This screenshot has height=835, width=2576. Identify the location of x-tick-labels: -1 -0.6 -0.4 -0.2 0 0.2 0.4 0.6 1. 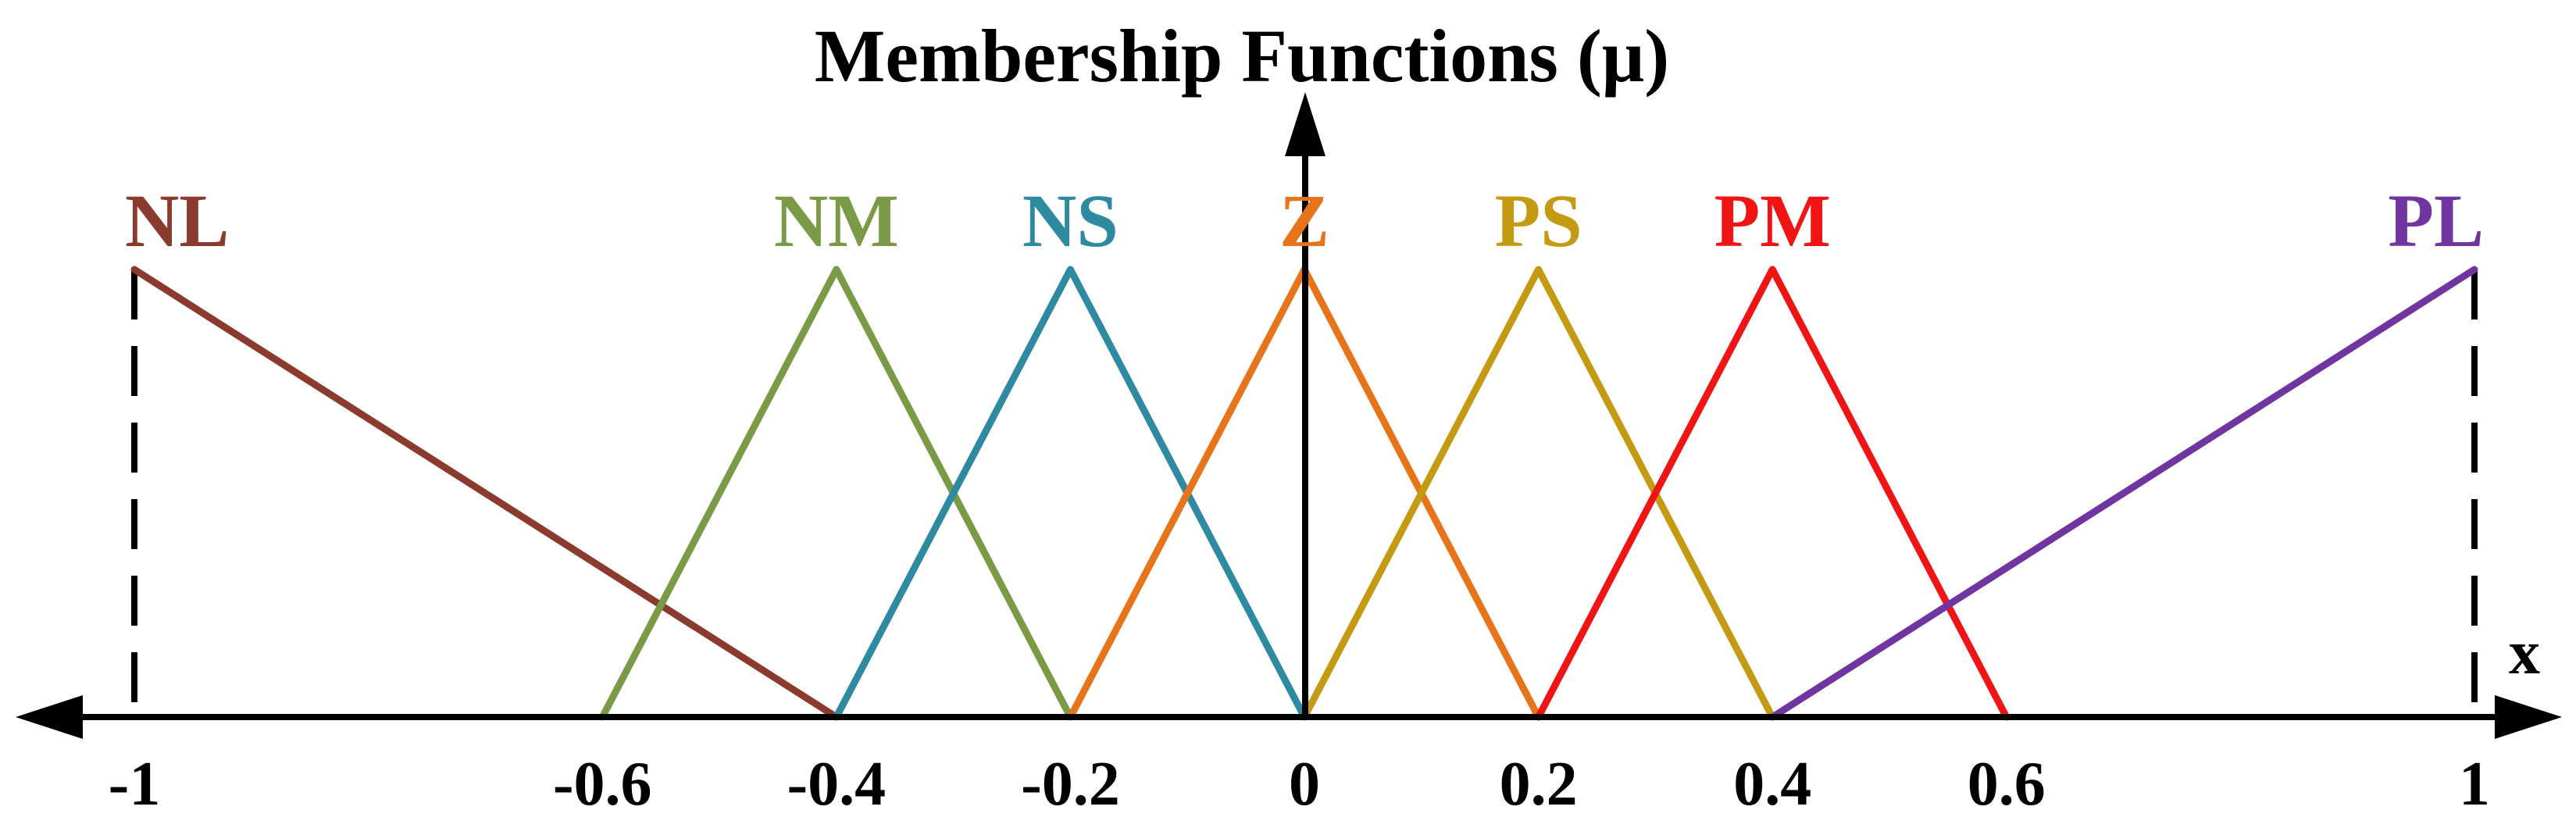
(1299, 785).